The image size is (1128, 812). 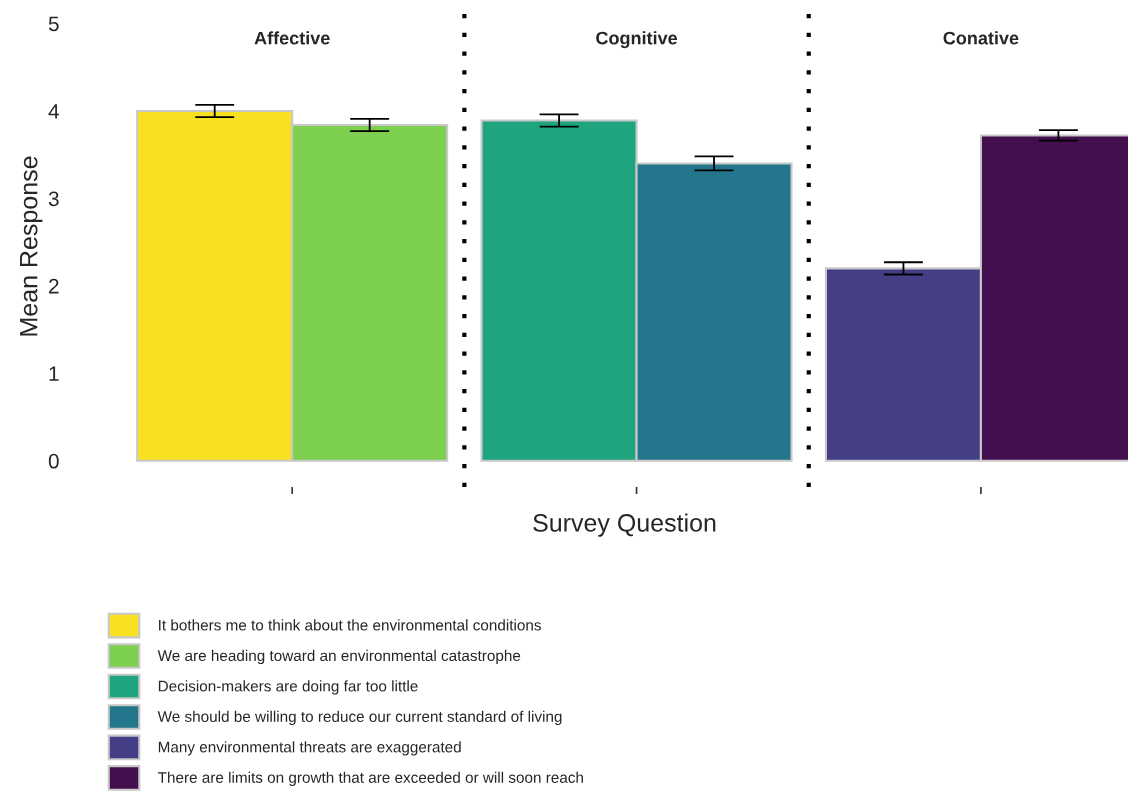 I want to click on y-tick-label: 4, so click(x=53, y=111).